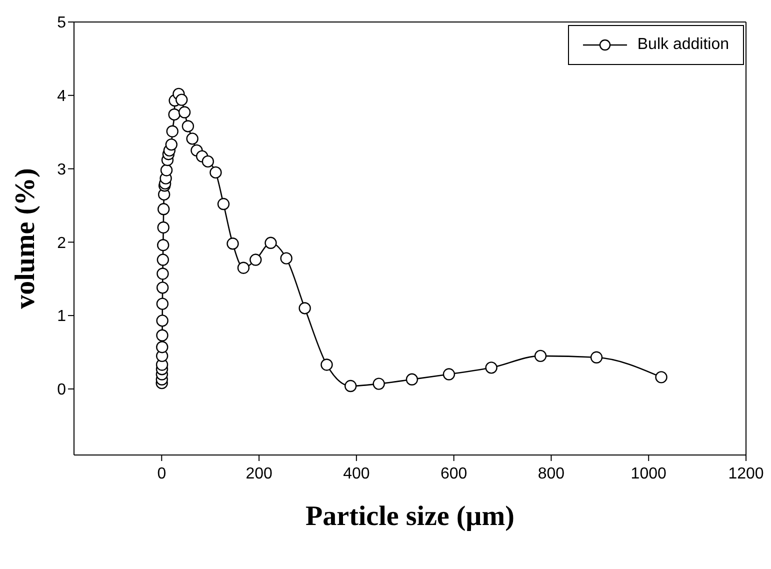  I want to click on x-tick-label: 1200, so click(746, 473).